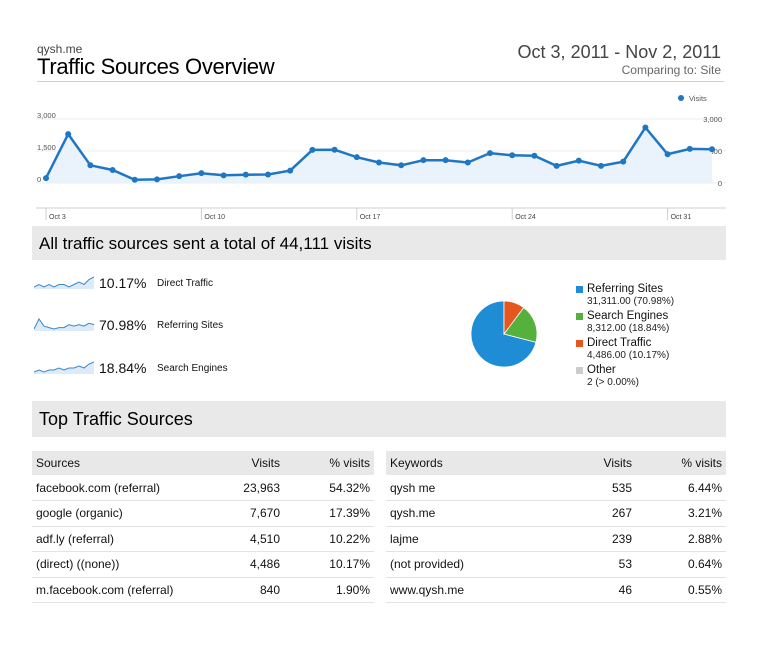 Image resolution: width=760 pixels, height=671 pixels. Describe the element at coordinates (466, 463) in the screenshot. I see `col-header-keywords: Keywords` at that location.